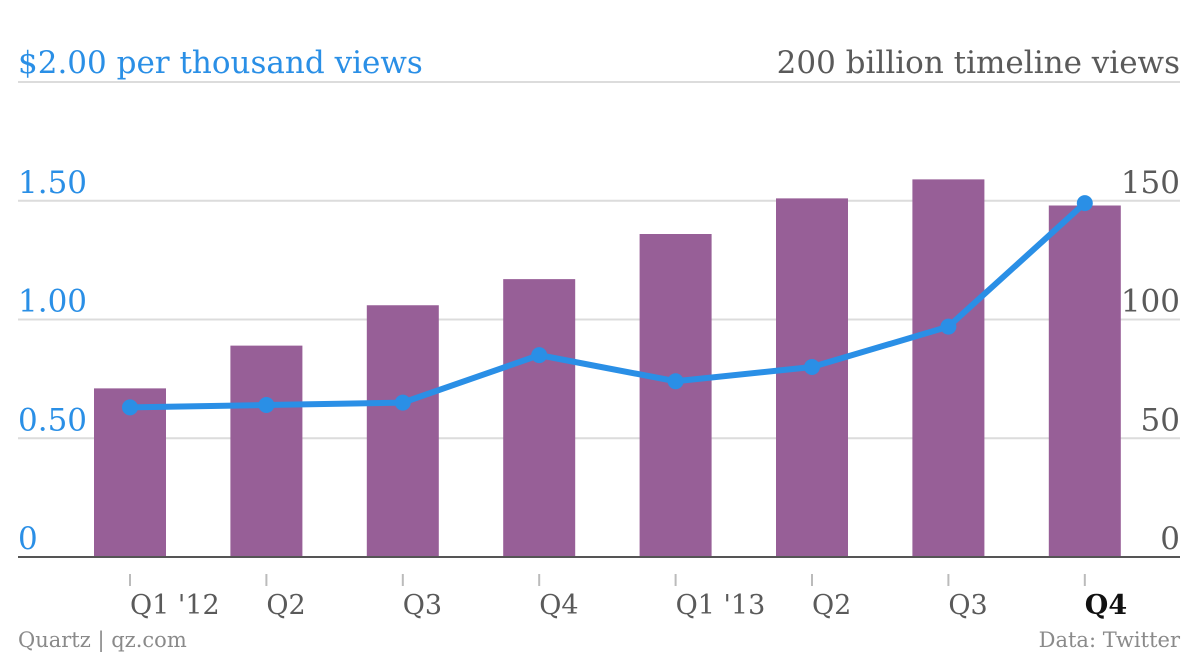 This screenshot has height=657, width=1200. Describe the element at coordinates (28, 539) in the screenshot. I see `left-tick-label: 0` at that location.